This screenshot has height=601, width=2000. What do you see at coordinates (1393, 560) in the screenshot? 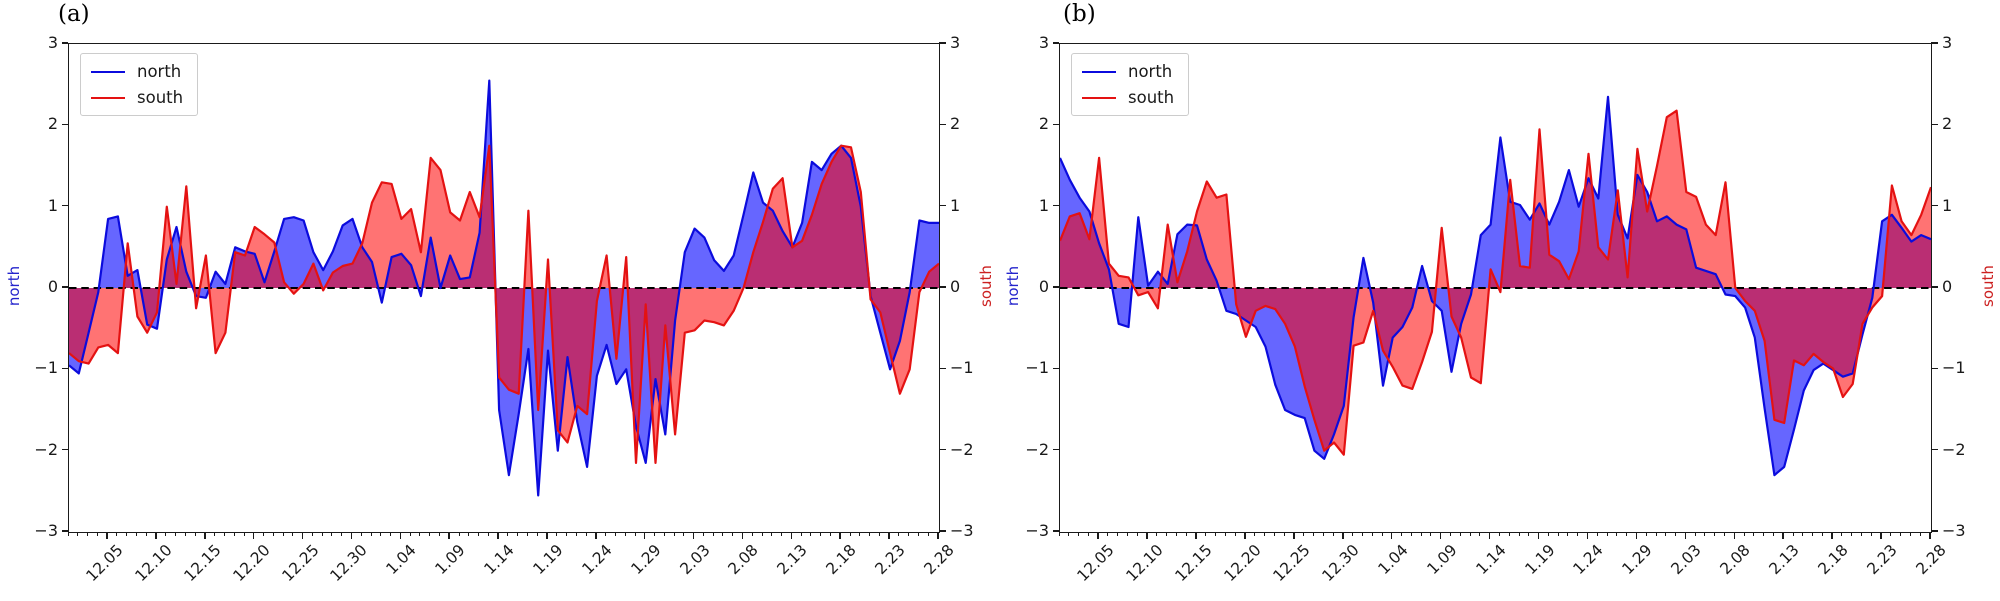
I see `x-tick-label: 1.04` at bounding box center [1393, 560].